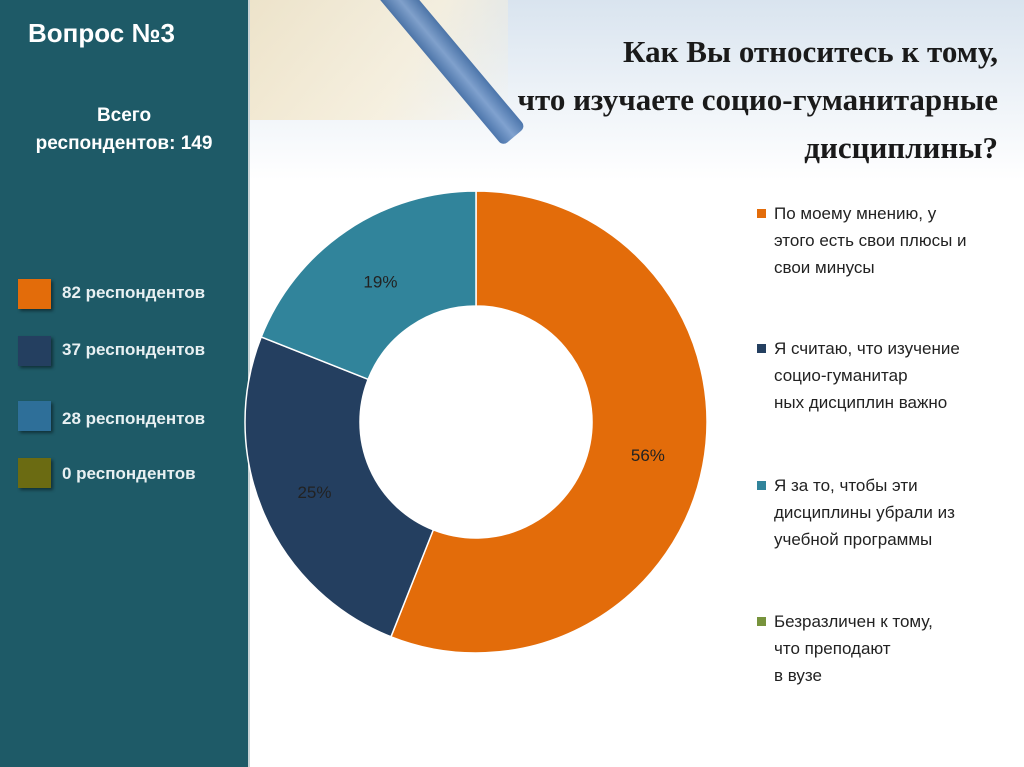  I want to click on total-line-2: респондентов: 149, so click(124, 143).